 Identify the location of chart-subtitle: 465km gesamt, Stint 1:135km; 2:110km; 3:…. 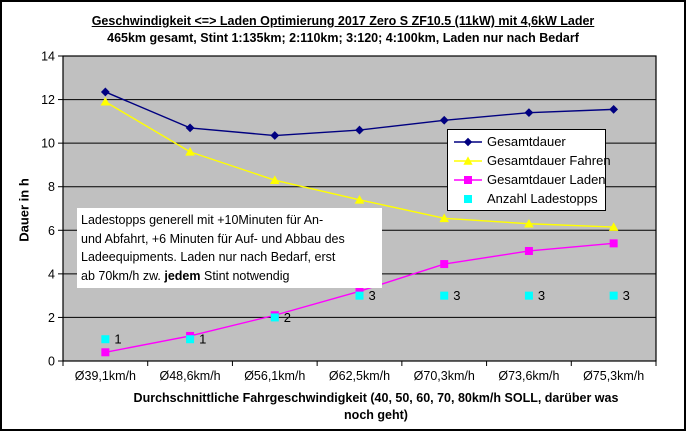
(343, 38).